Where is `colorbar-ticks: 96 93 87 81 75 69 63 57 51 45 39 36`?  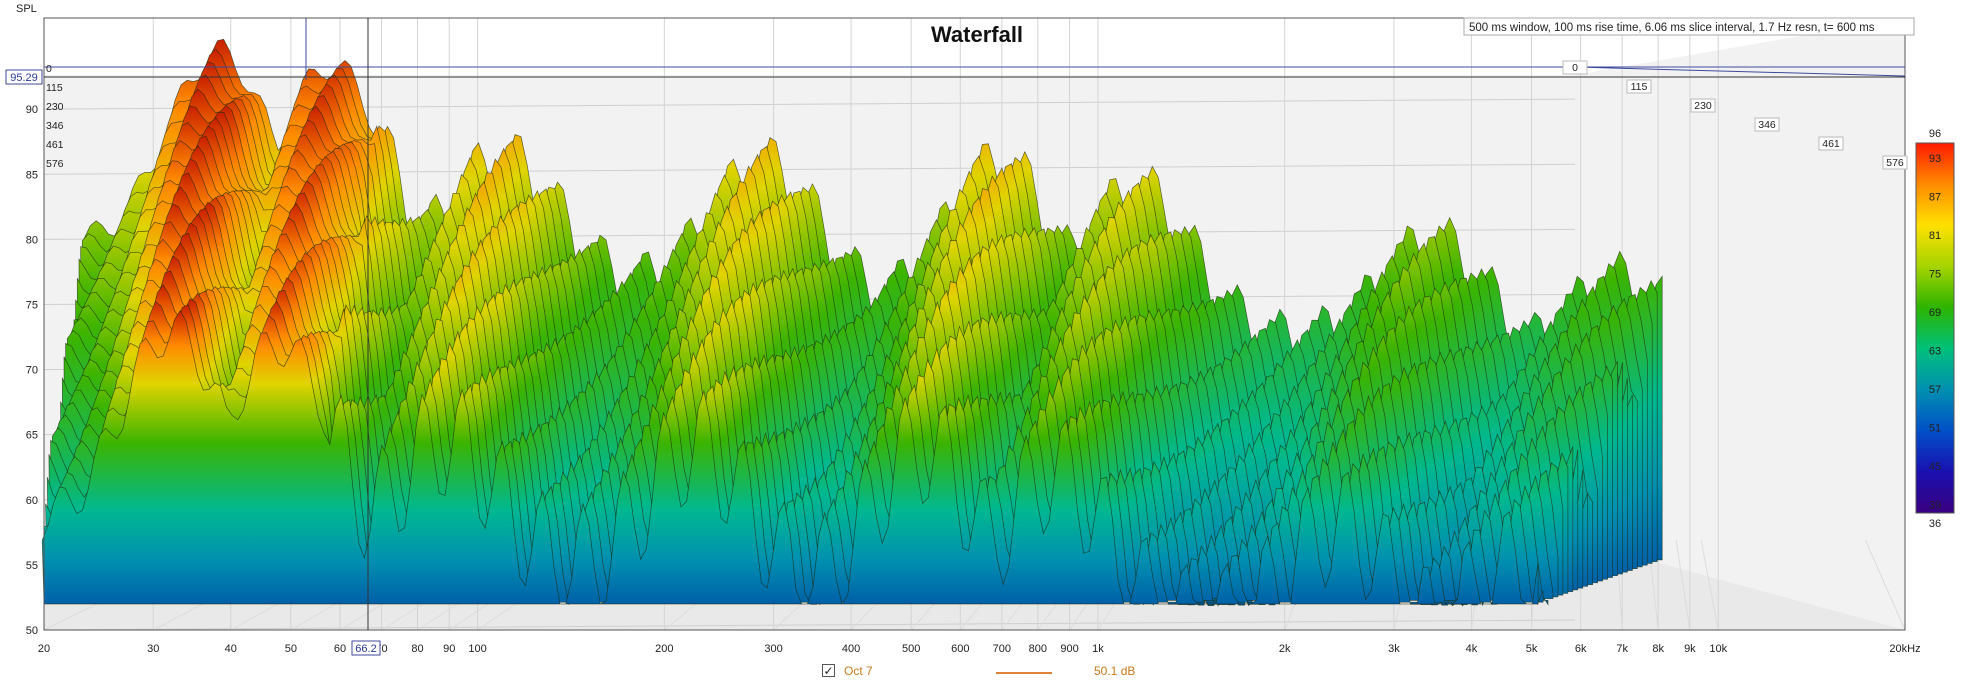
colorbar-ticks: 96 93 87 81 75 69 63 57 51 45 39 36 is located at coordinates (1935, 329).